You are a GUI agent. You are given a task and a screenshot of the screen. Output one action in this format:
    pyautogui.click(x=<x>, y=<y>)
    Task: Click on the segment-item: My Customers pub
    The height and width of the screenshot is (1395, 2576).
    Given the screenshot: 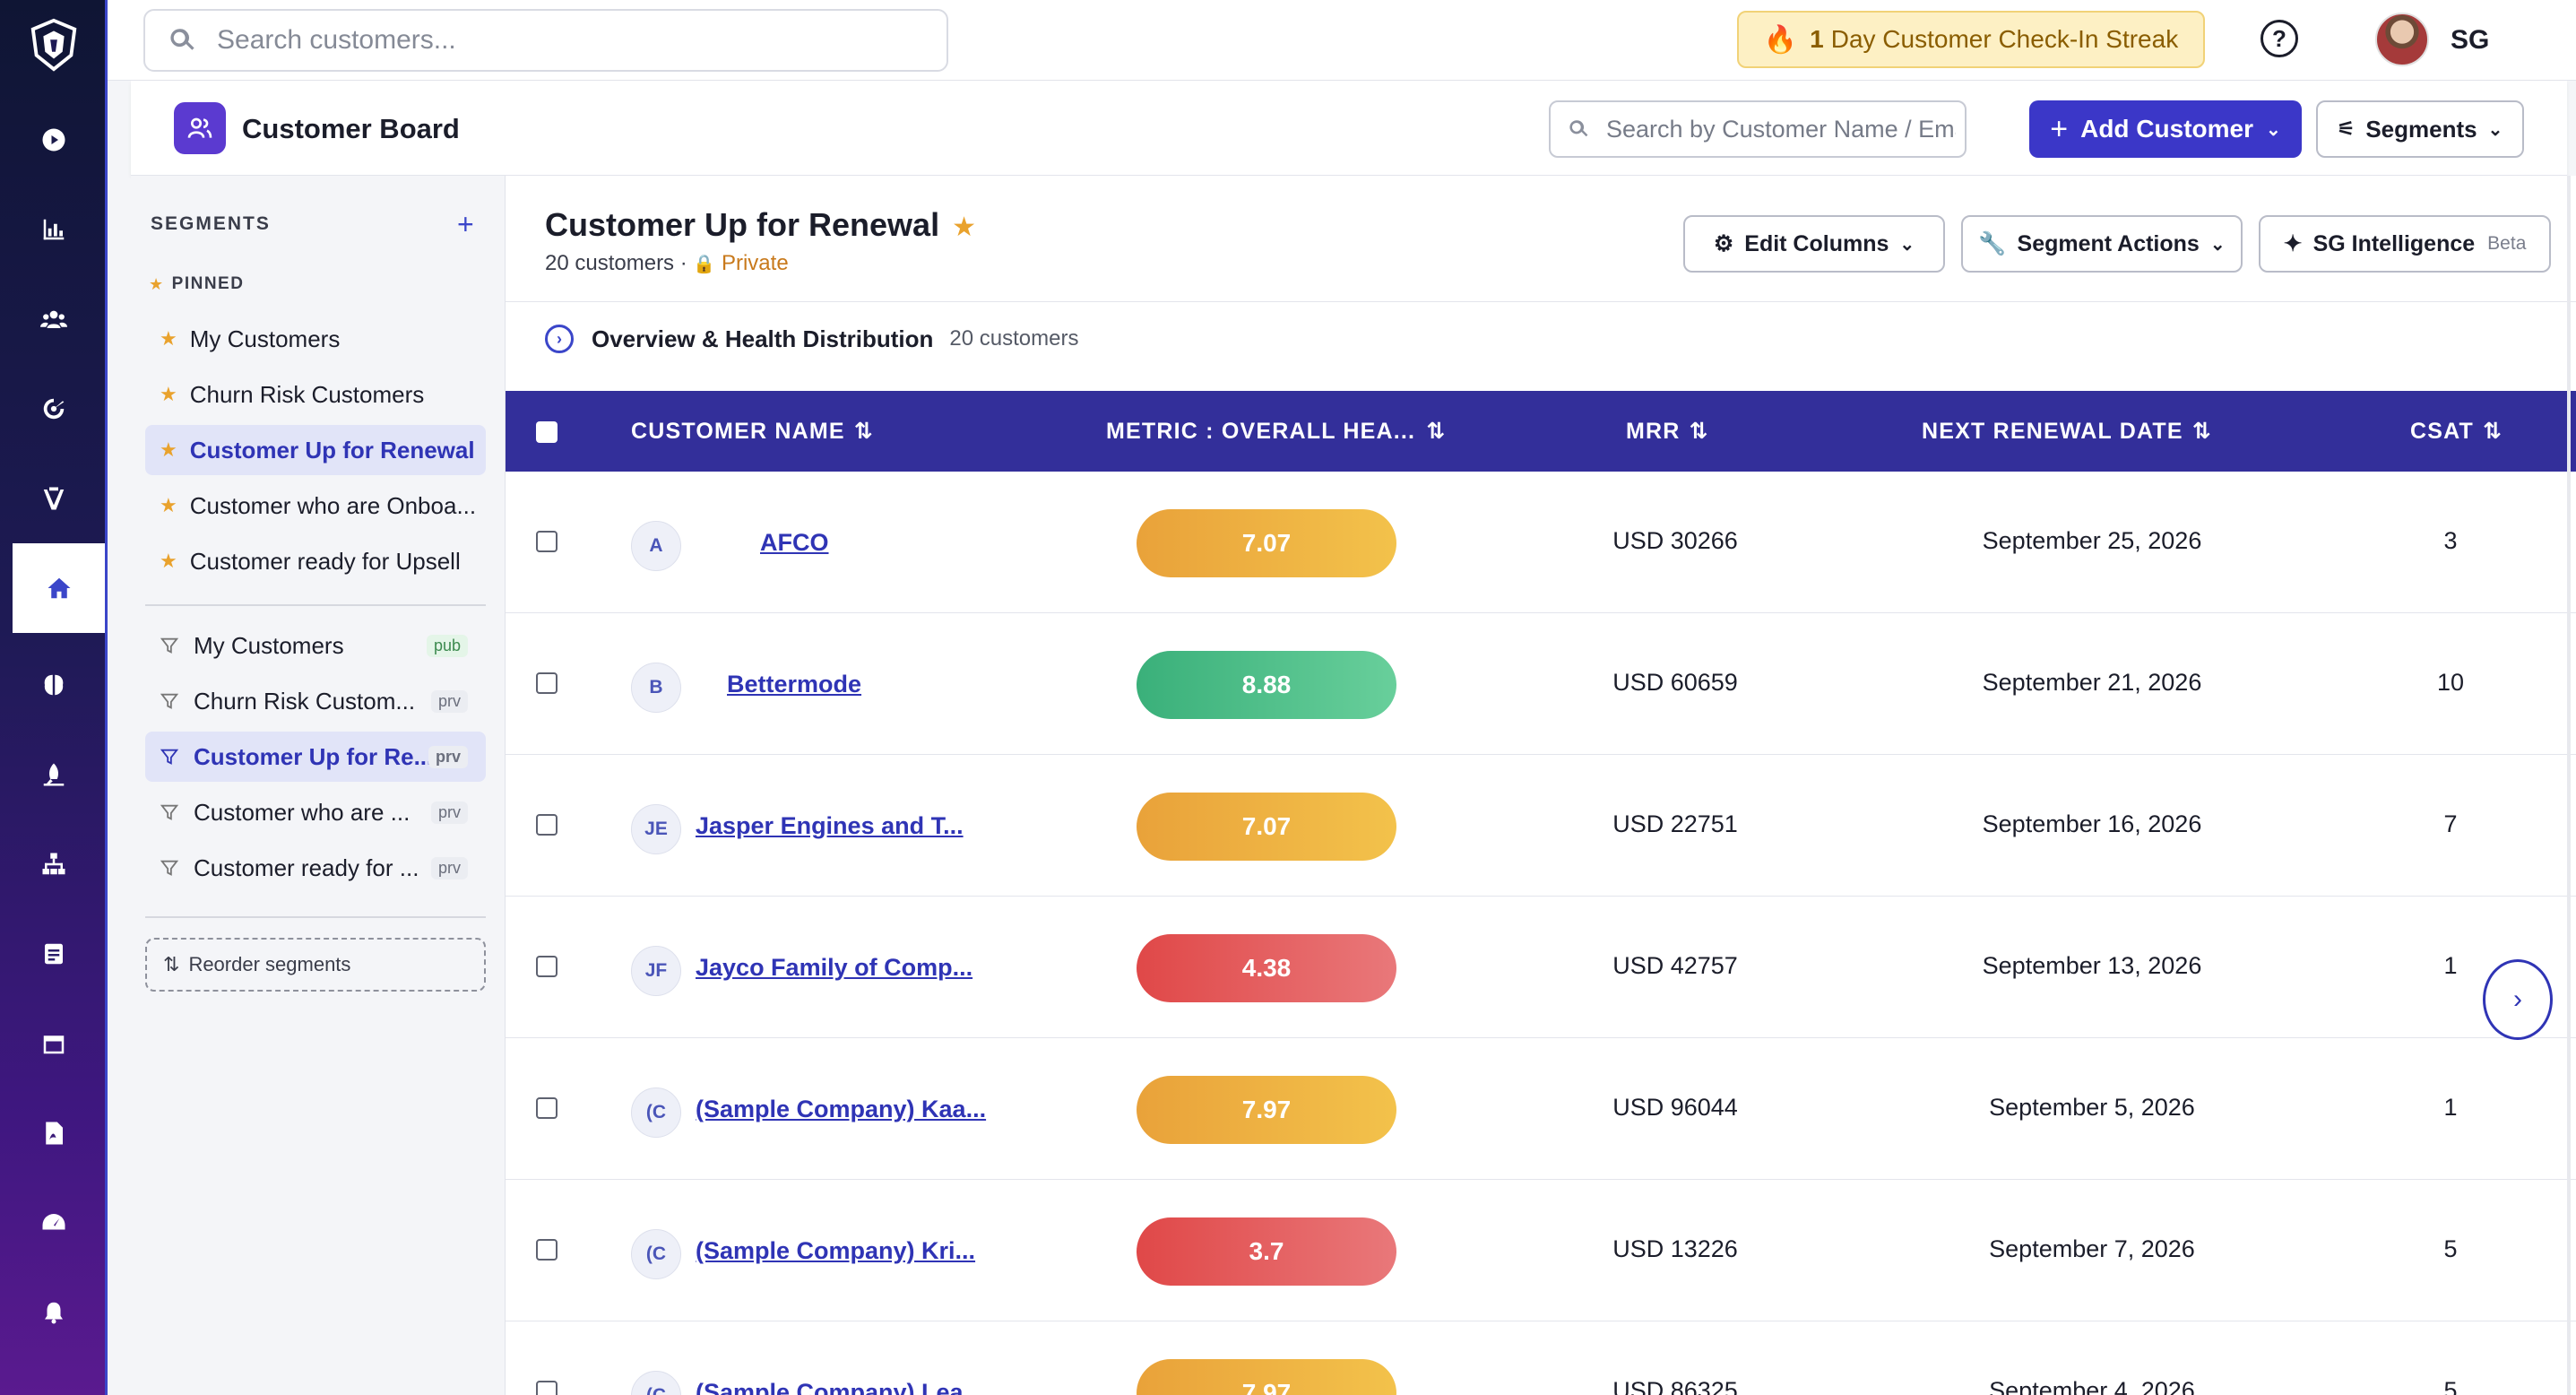 What is the action you would take?
    pyautogui.click(x=315, y=645)
    